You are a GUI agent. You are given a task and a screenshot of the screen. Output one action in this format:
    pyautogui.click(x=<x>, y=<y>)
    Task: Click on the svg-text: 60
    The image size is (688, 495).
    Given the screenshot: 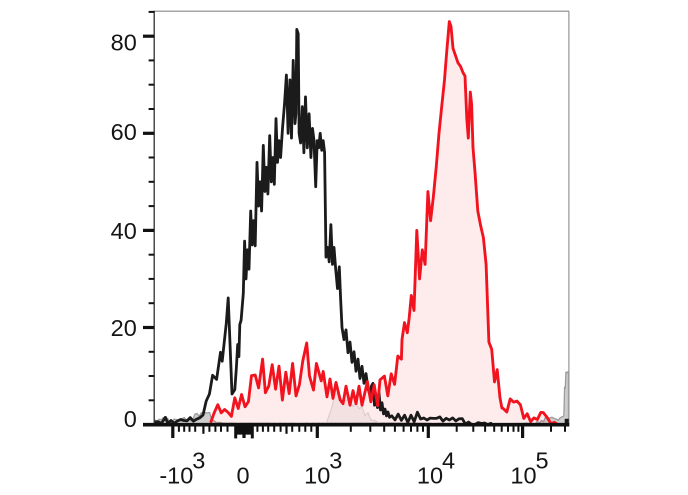 What is the action you would take?
    pyautogui.click(x=124, y=132)
    